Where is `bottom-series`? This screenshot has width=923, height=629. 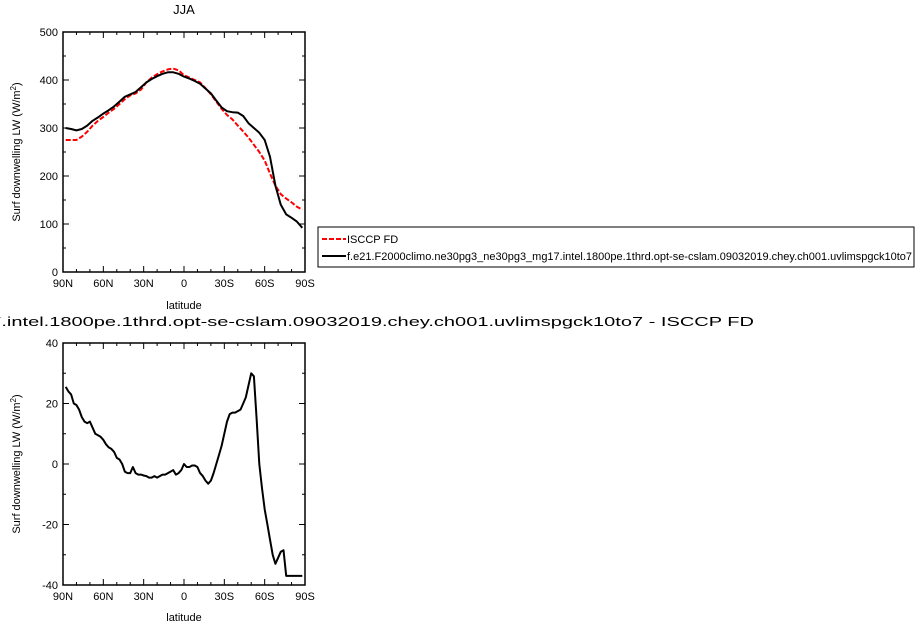
bottom-series is located at coordinates (183, 474).